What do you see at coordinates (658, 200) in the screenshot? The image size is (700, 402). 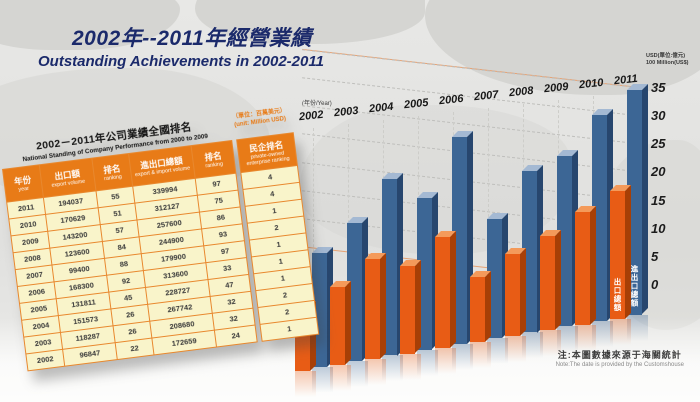 I see `y-axis-tick-label: 15` at bounding box center [658, 200].